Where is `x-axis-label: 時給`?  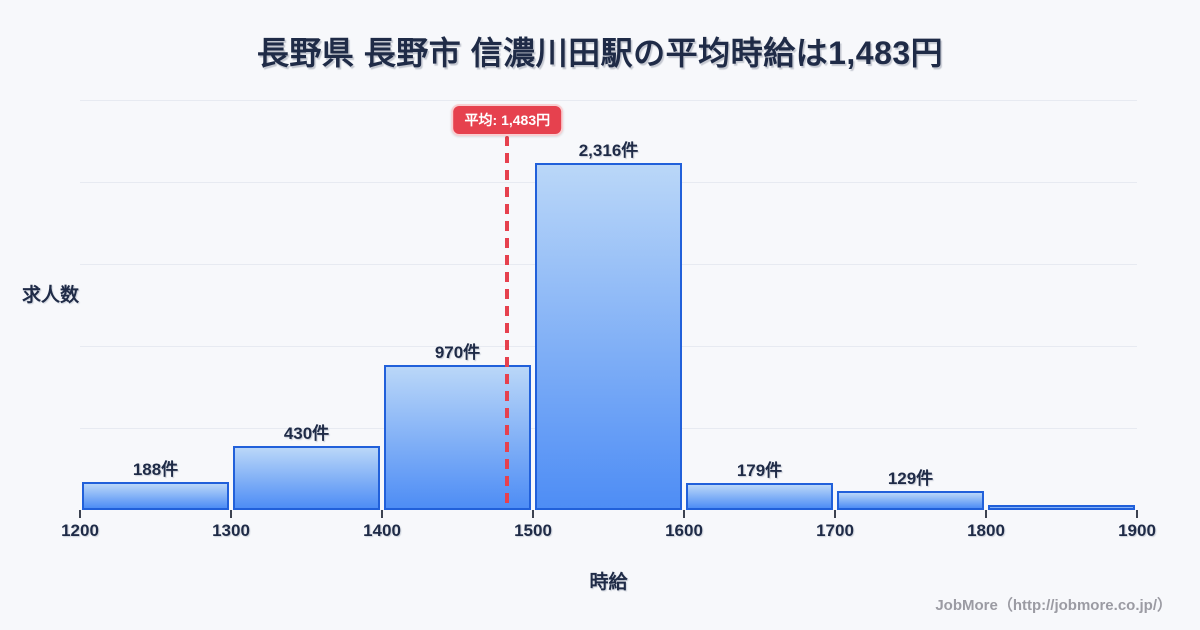 x-axis-label: 時給 is located at coordinates (608, 582).